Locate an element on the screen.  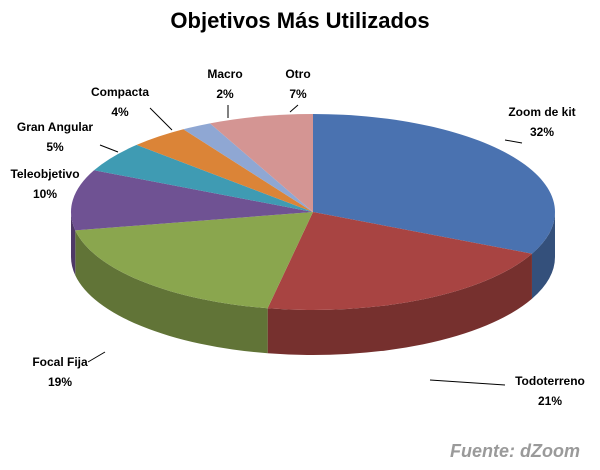
value-label: 19% is located at coordinates (60, 382).